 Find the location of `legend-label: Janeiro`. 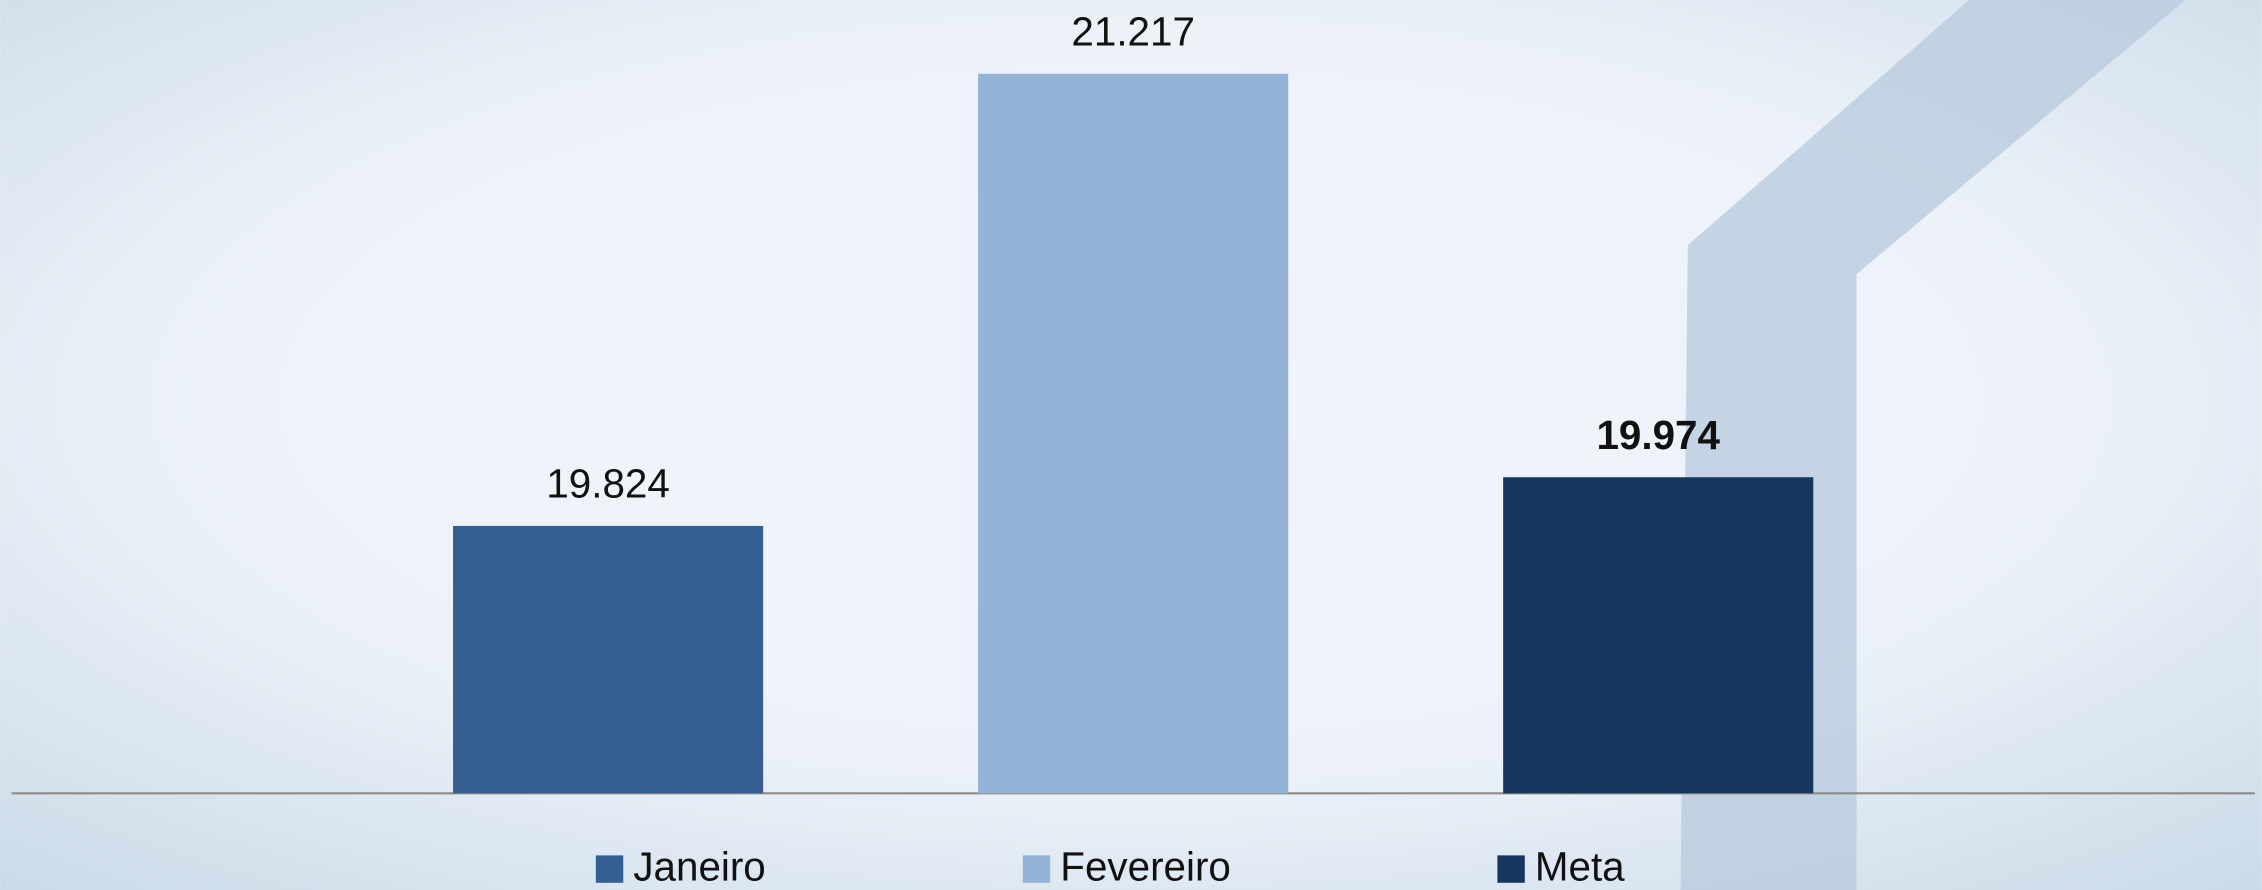

legend-label: Janeiro is located at coordinates (699, 866).